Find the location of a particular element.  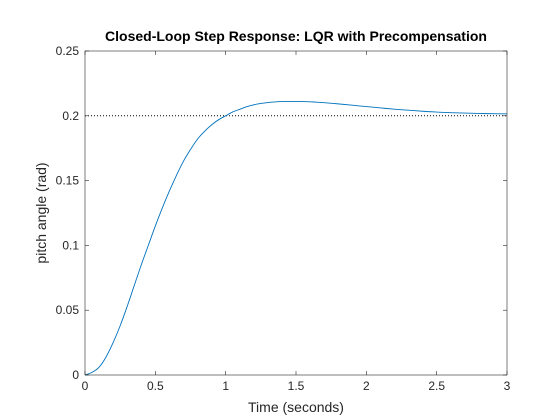

y-tick-label: 0.25 is located at coordinates (68, 51).